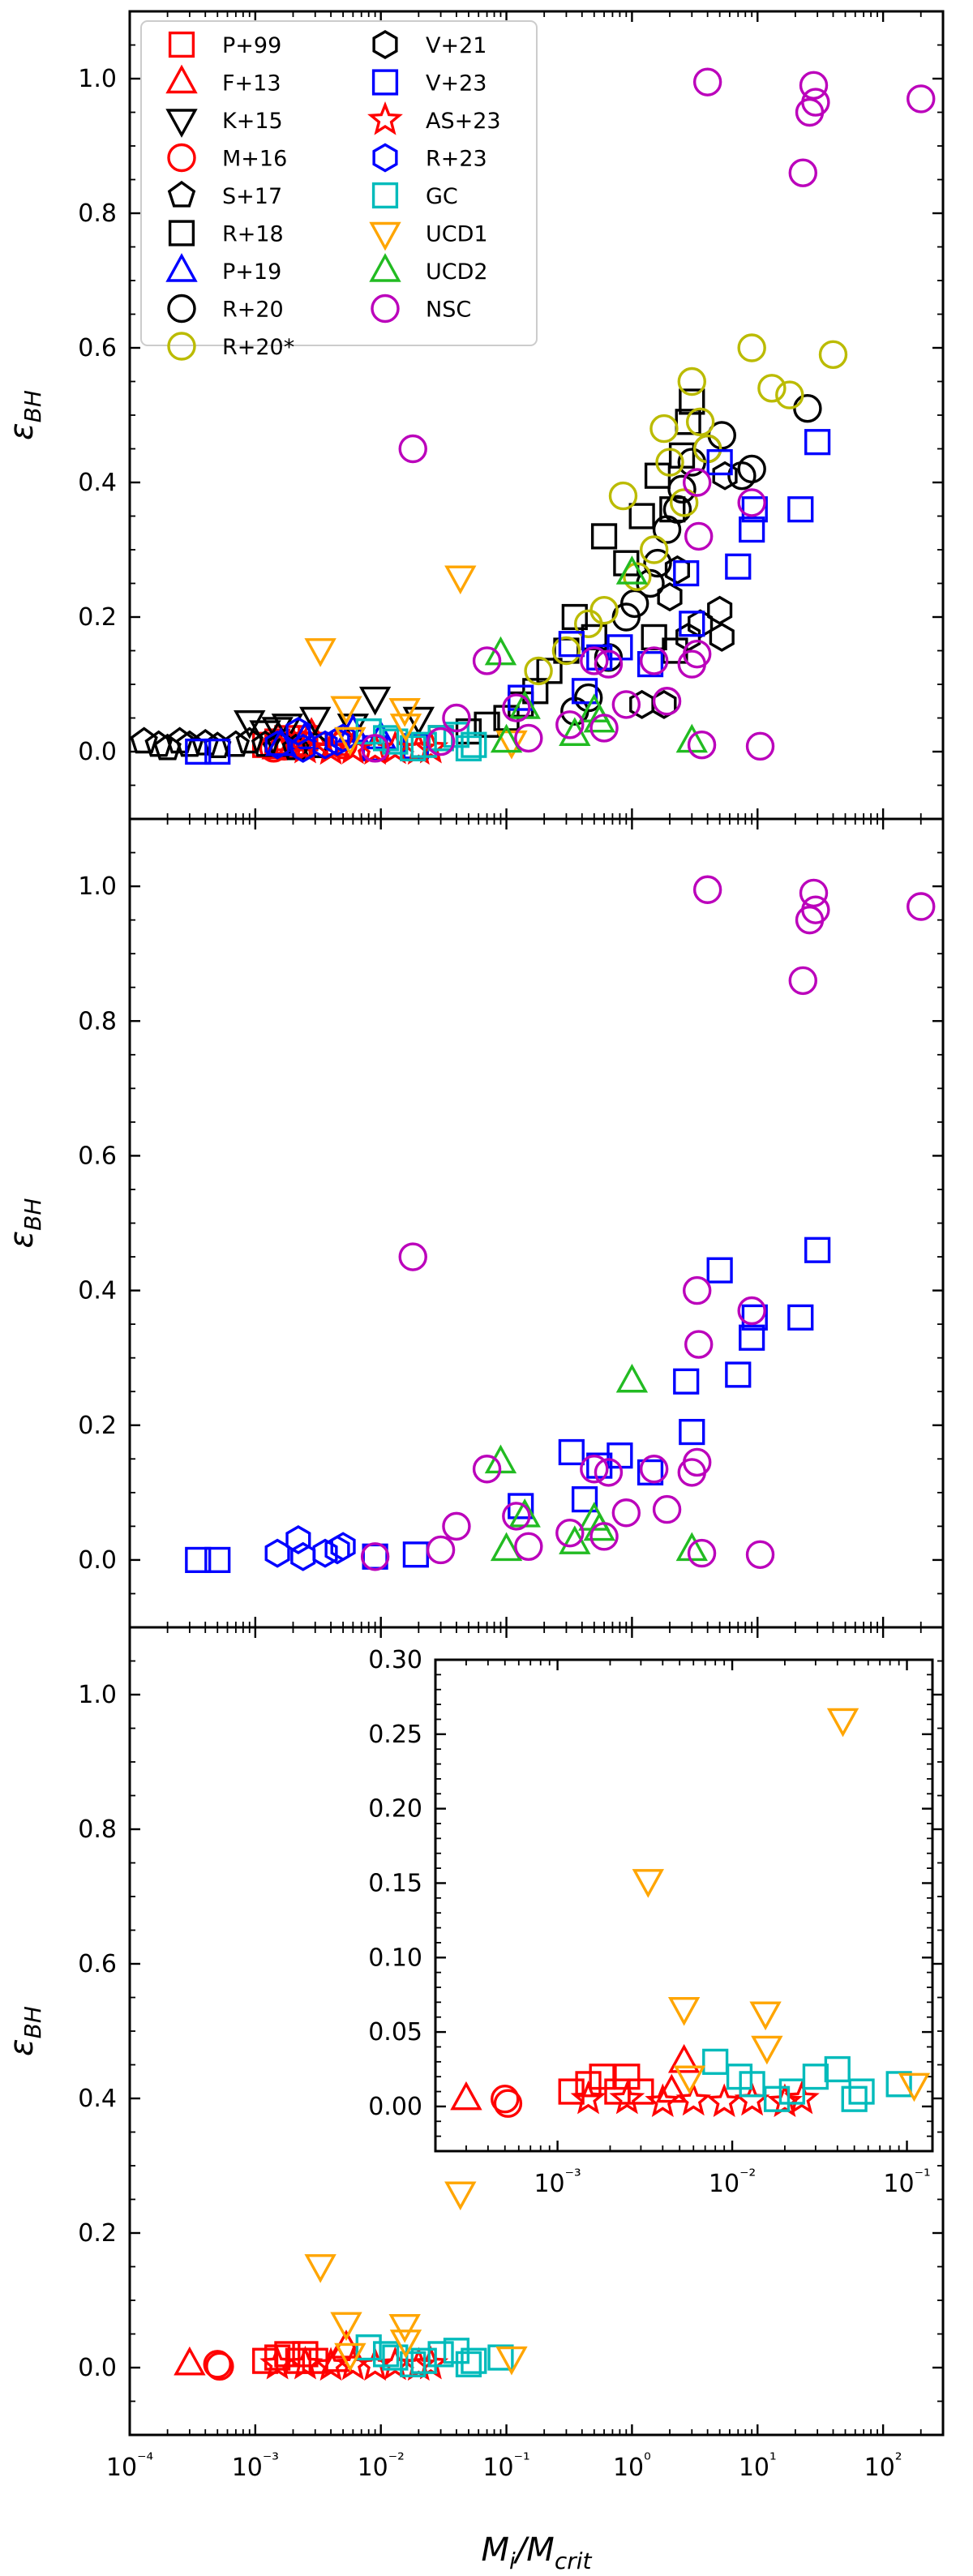 This screenshot has height=2576, width=973. I want to click on inset-y-tick-label: 0.20, so click(395, 1809).